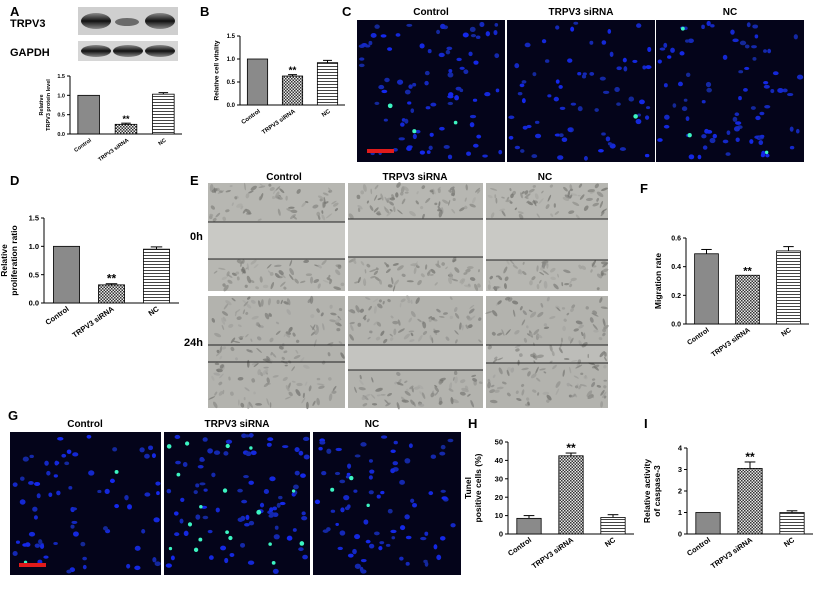 This screenshot has height=589, width=824. I want to click on panel-letter-a: A, so click(15, 11).